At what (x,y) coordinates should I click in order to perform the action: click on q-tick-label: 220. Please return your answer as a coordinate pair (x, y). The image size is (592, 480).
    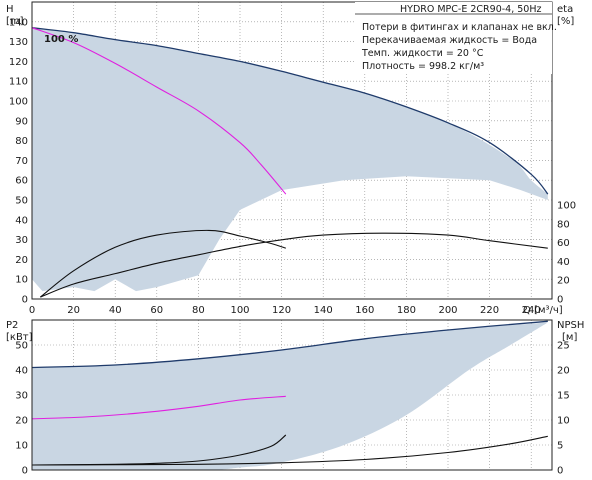
    Looking at the image, I should click on (489, 310).